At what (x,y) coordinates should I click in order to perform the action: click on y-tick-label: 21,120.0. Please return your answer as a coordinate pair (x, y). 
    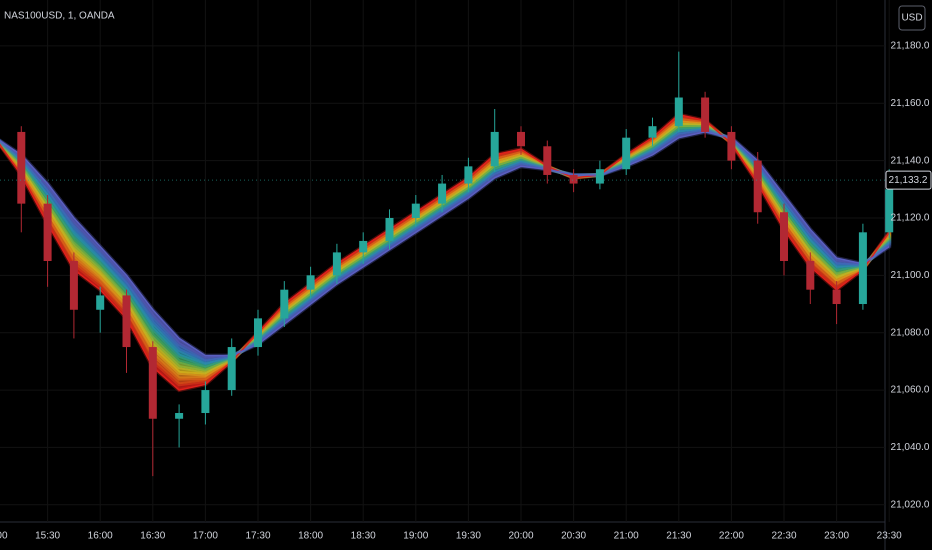
    Looking at the image, I should click on (910, 218).